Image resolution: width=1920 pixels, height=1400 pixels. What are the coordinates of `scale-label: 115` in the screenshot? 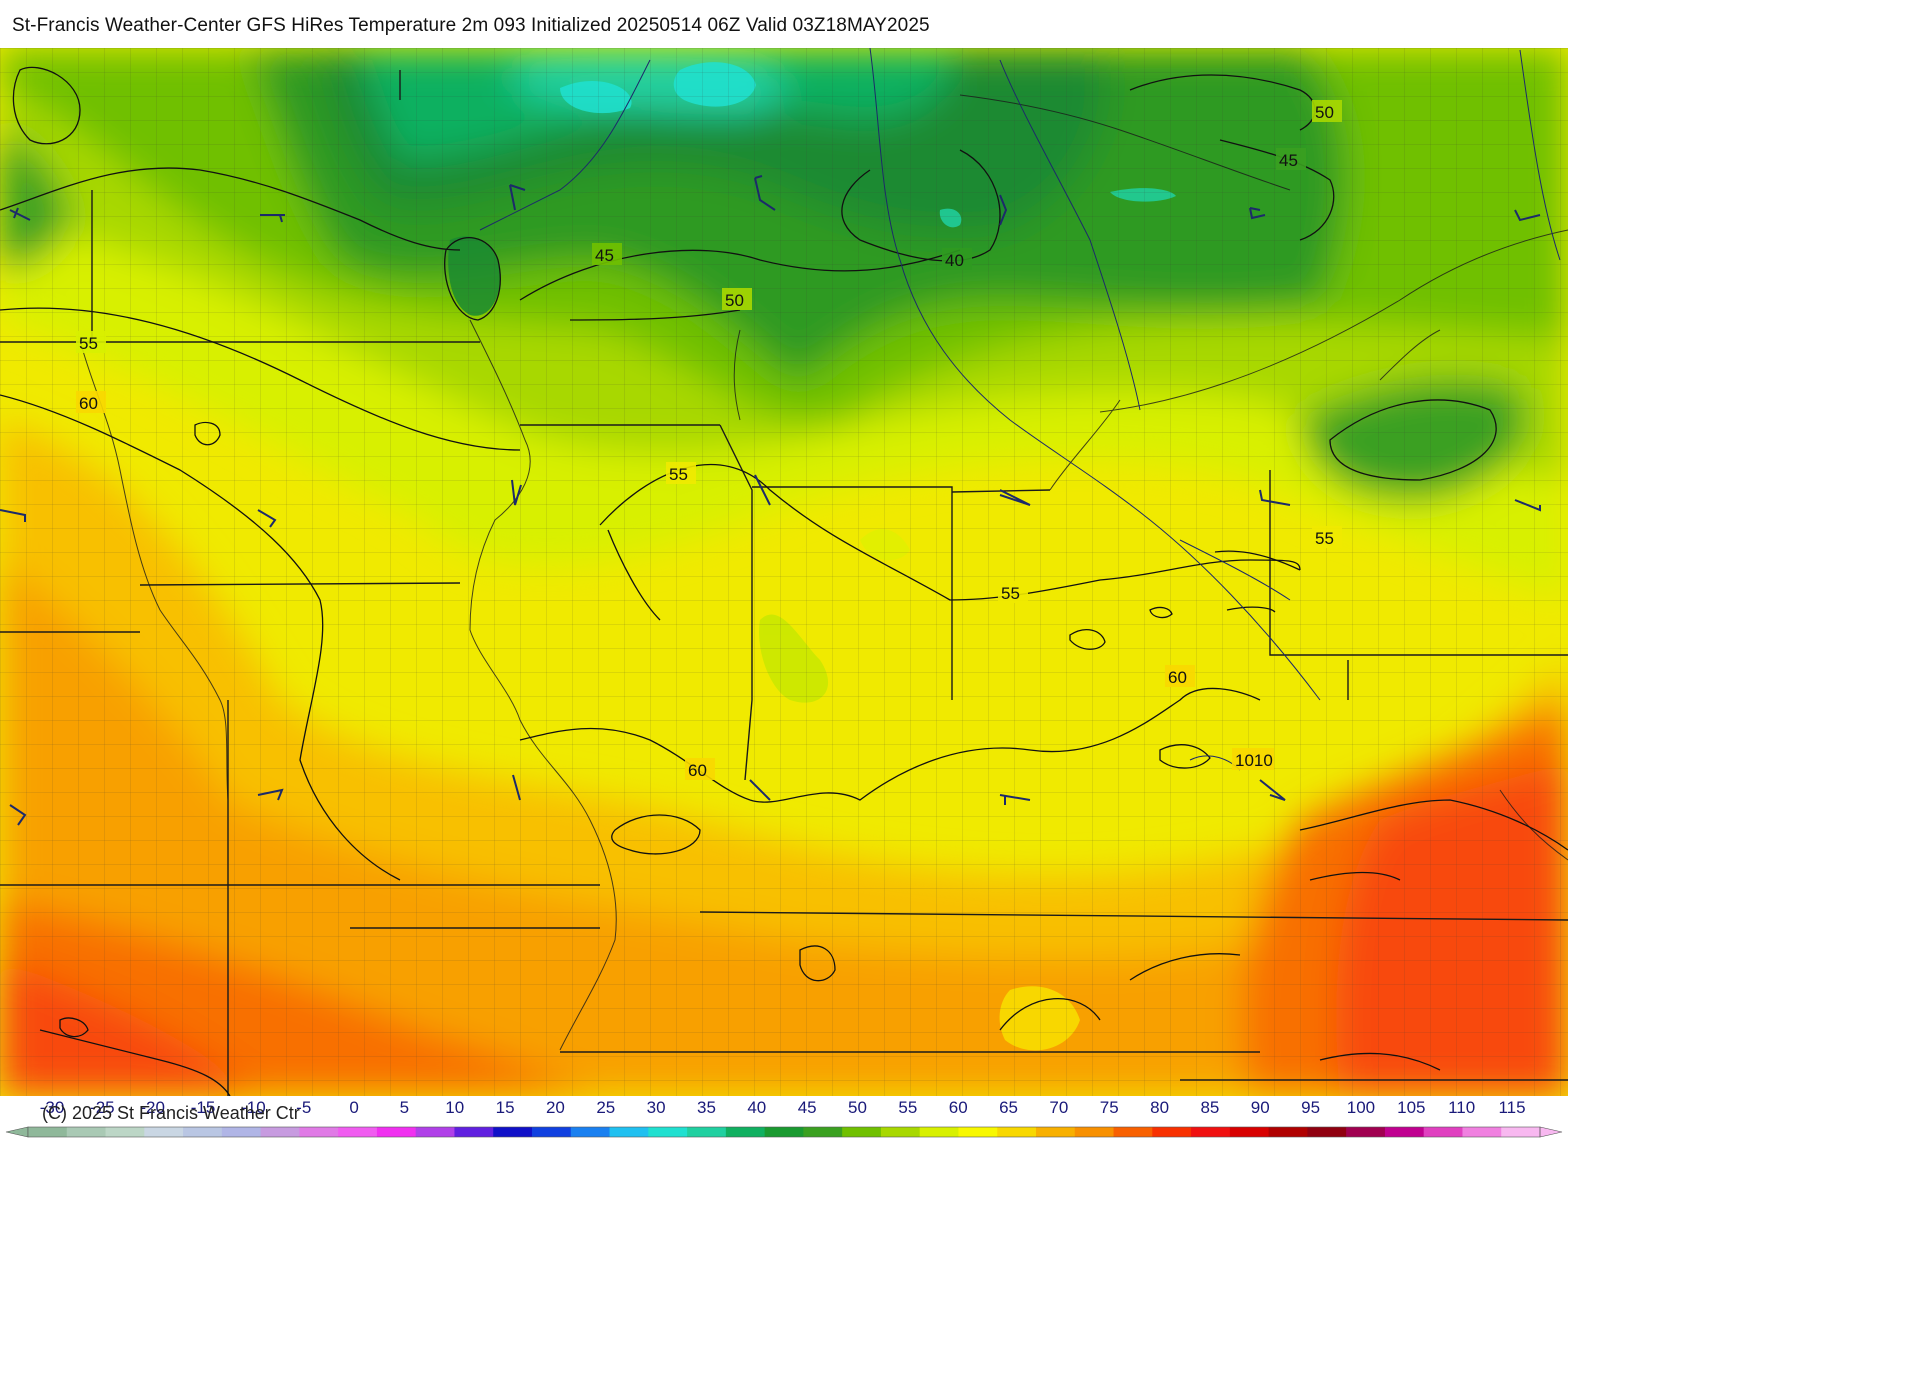 It's located at (1512, 1107).